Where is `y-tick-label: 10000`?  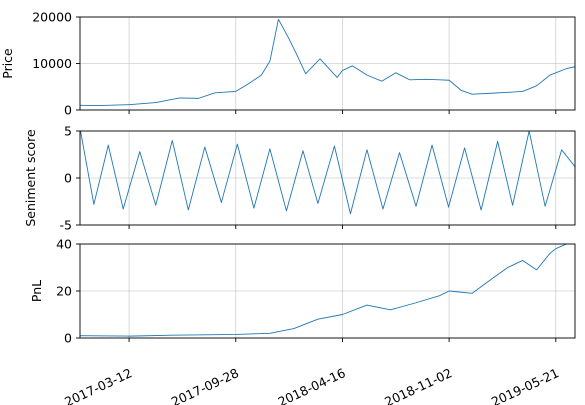
y-tick-label: 10000 is located at coordinates (52, 63).